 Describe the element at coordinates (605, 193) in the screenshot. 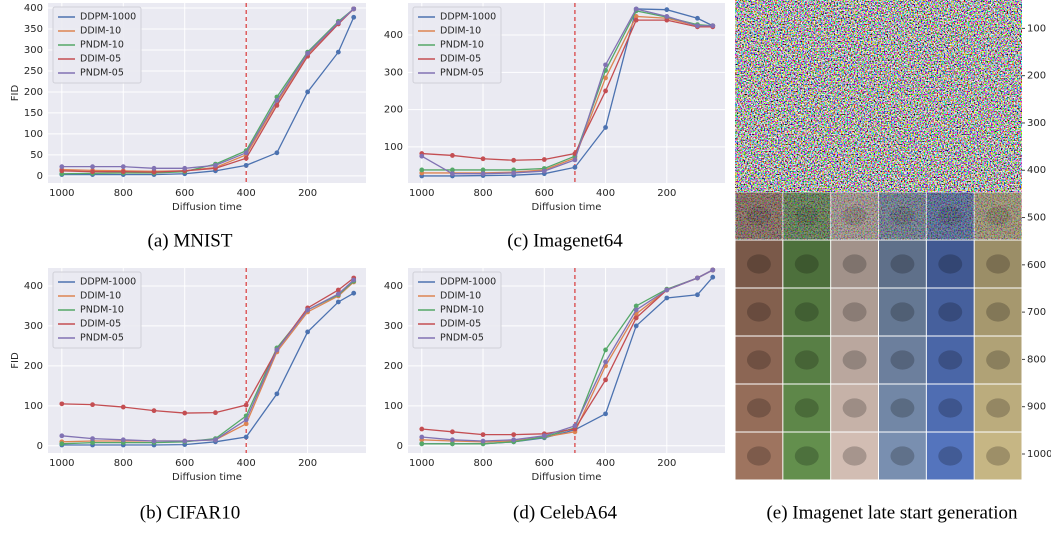

I see `x-tick-label: 400` at that location.